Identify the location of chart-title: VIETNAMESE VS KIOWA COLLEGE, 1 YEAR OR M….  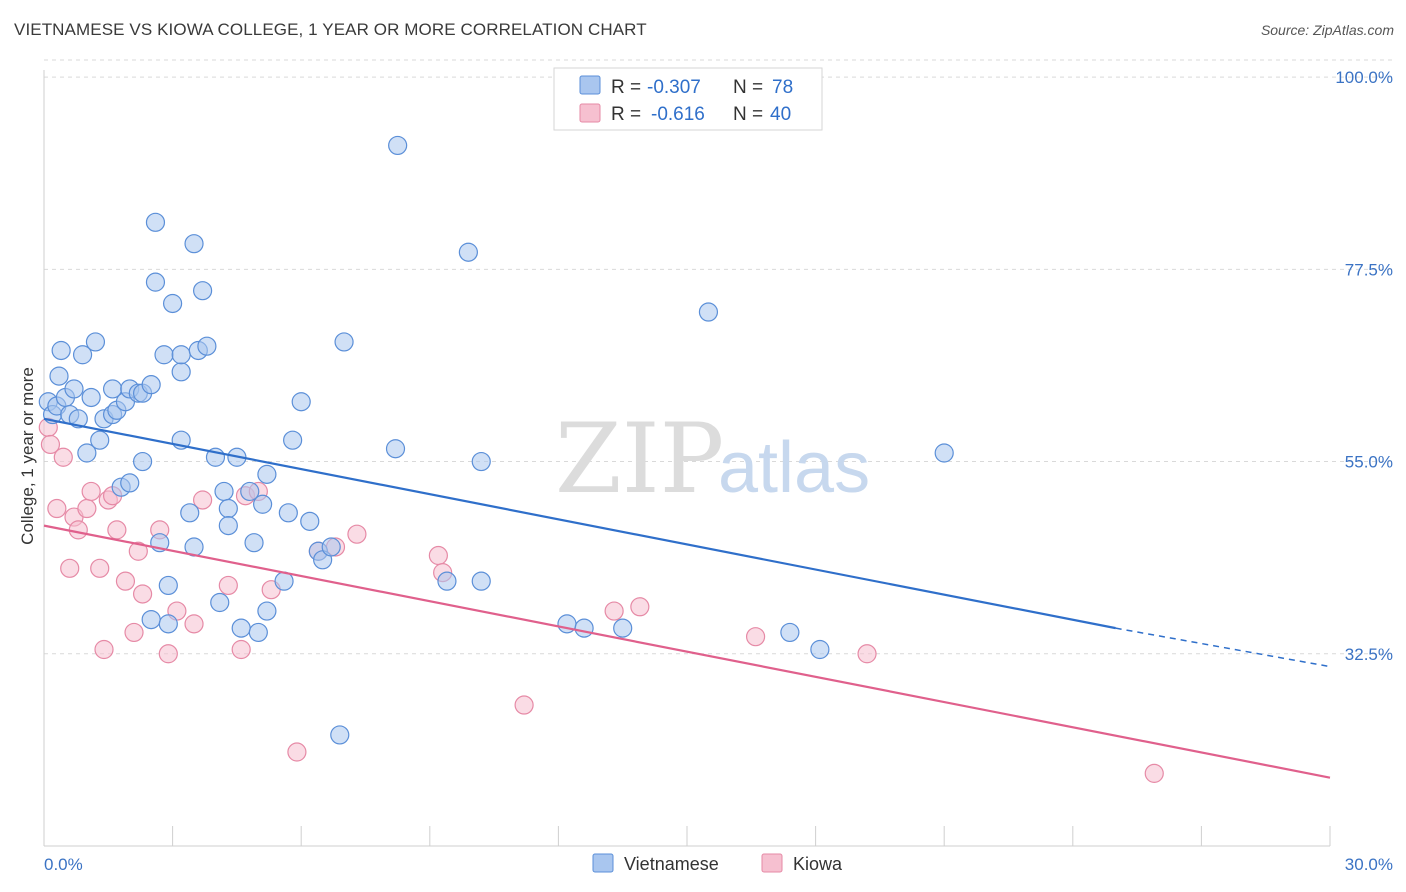
(330, 29).